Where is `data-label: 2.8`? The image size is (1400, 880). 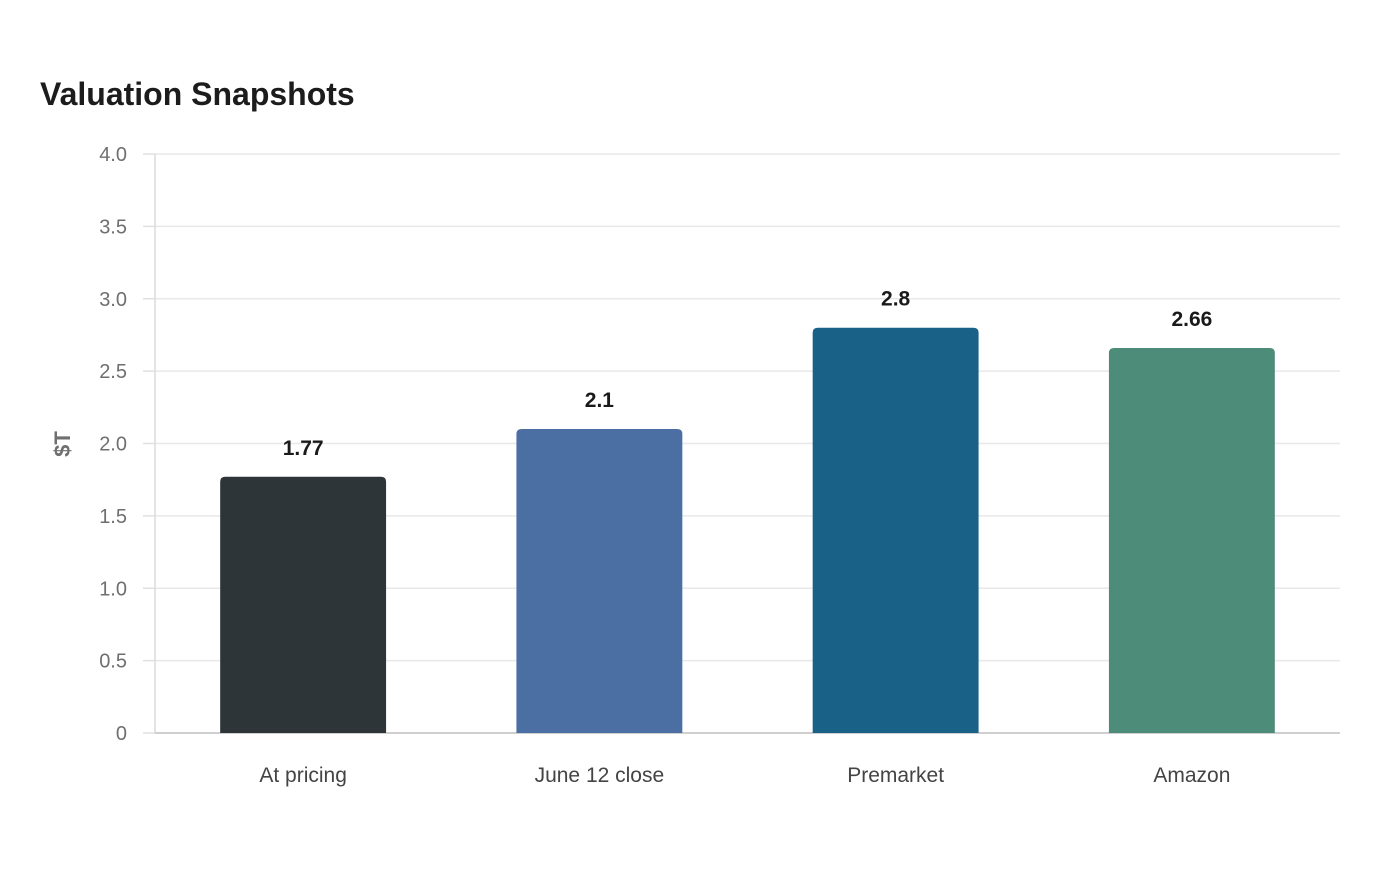
data-label: 2.8 is located at coordinates (896, 299).